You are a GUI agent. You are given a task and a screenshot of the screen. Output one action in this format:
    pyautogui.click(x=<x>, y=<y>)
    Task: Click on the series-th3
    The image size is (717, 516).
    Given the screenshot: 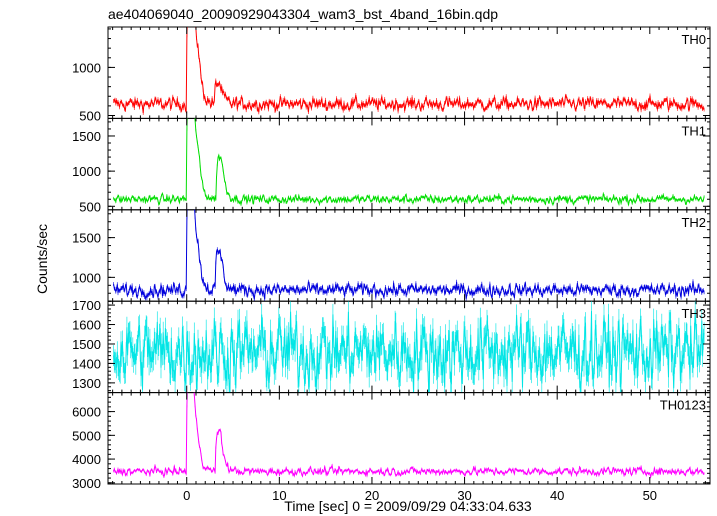 What is the action you would take?
    pyautogui.click(x=409, y=347)
    